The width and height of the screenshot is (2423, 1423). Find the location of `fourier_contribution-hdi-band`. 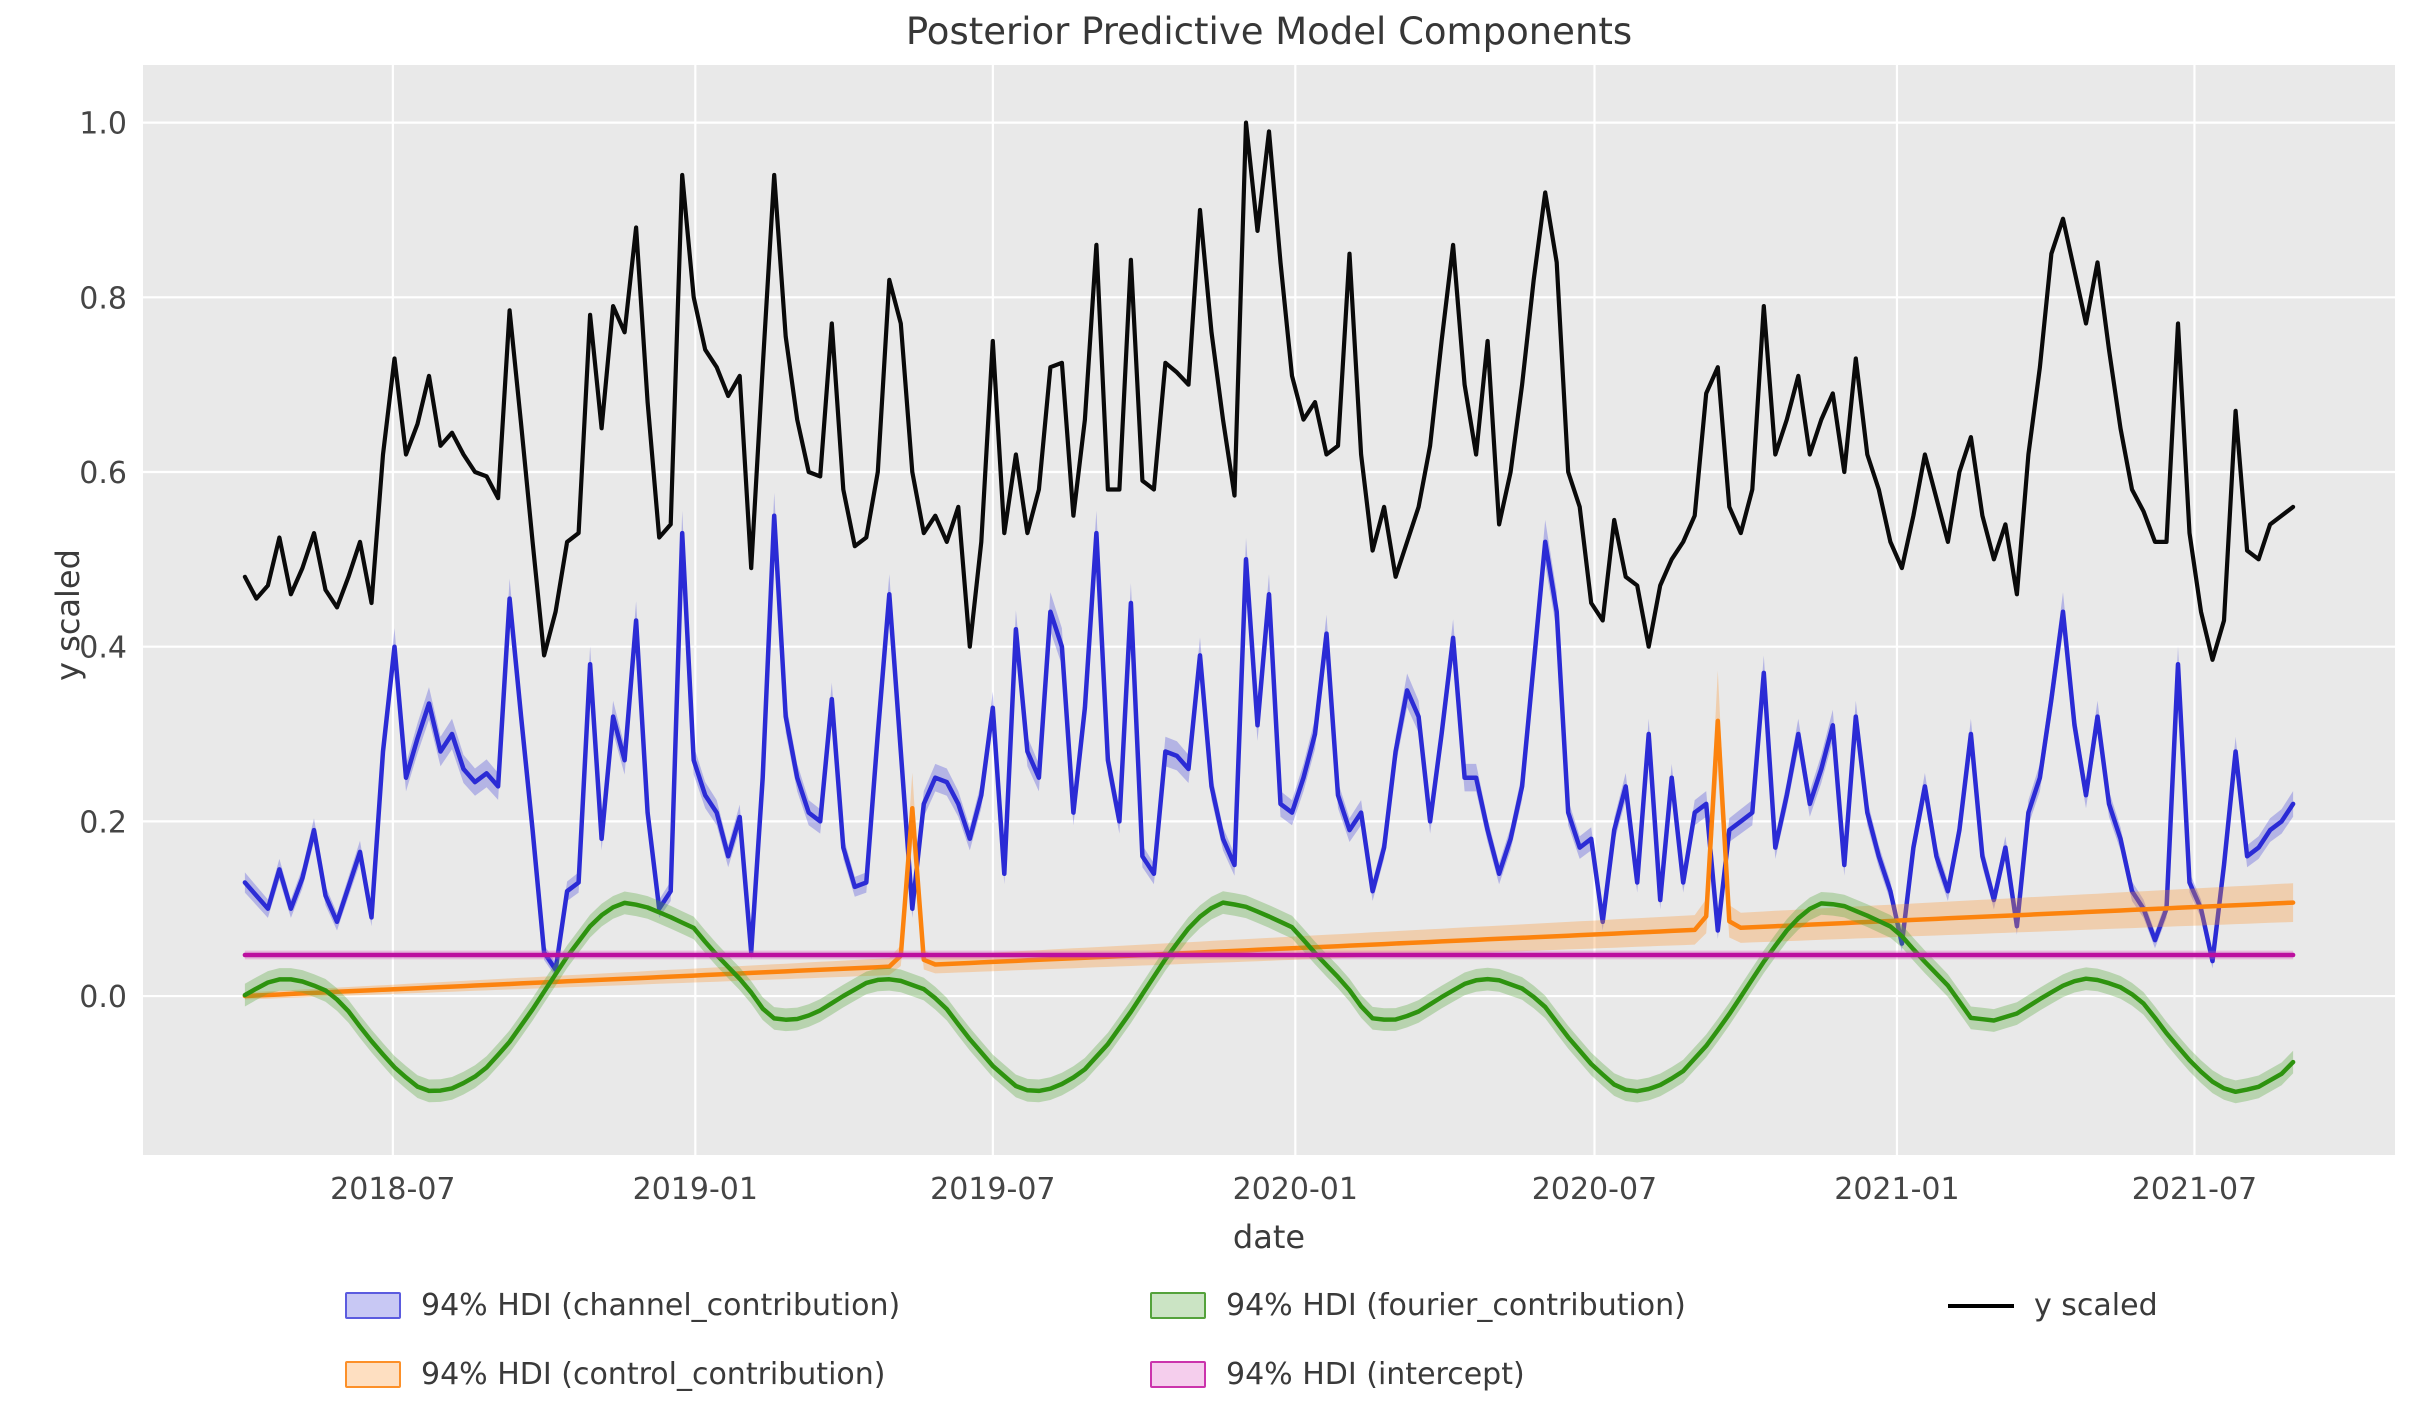

fourier_contribution-hdi-band is located at coordinates (1269, 997).